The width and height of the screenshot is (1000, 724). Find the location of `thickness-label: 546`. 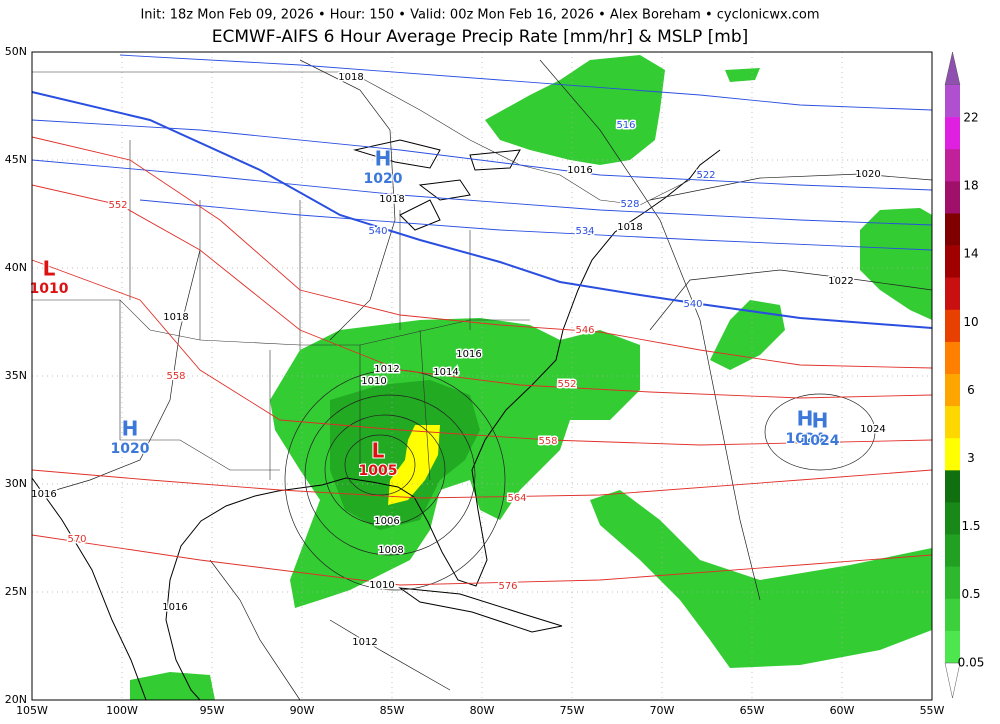

thickness-label: 546 is located at coordinates (584, 330).